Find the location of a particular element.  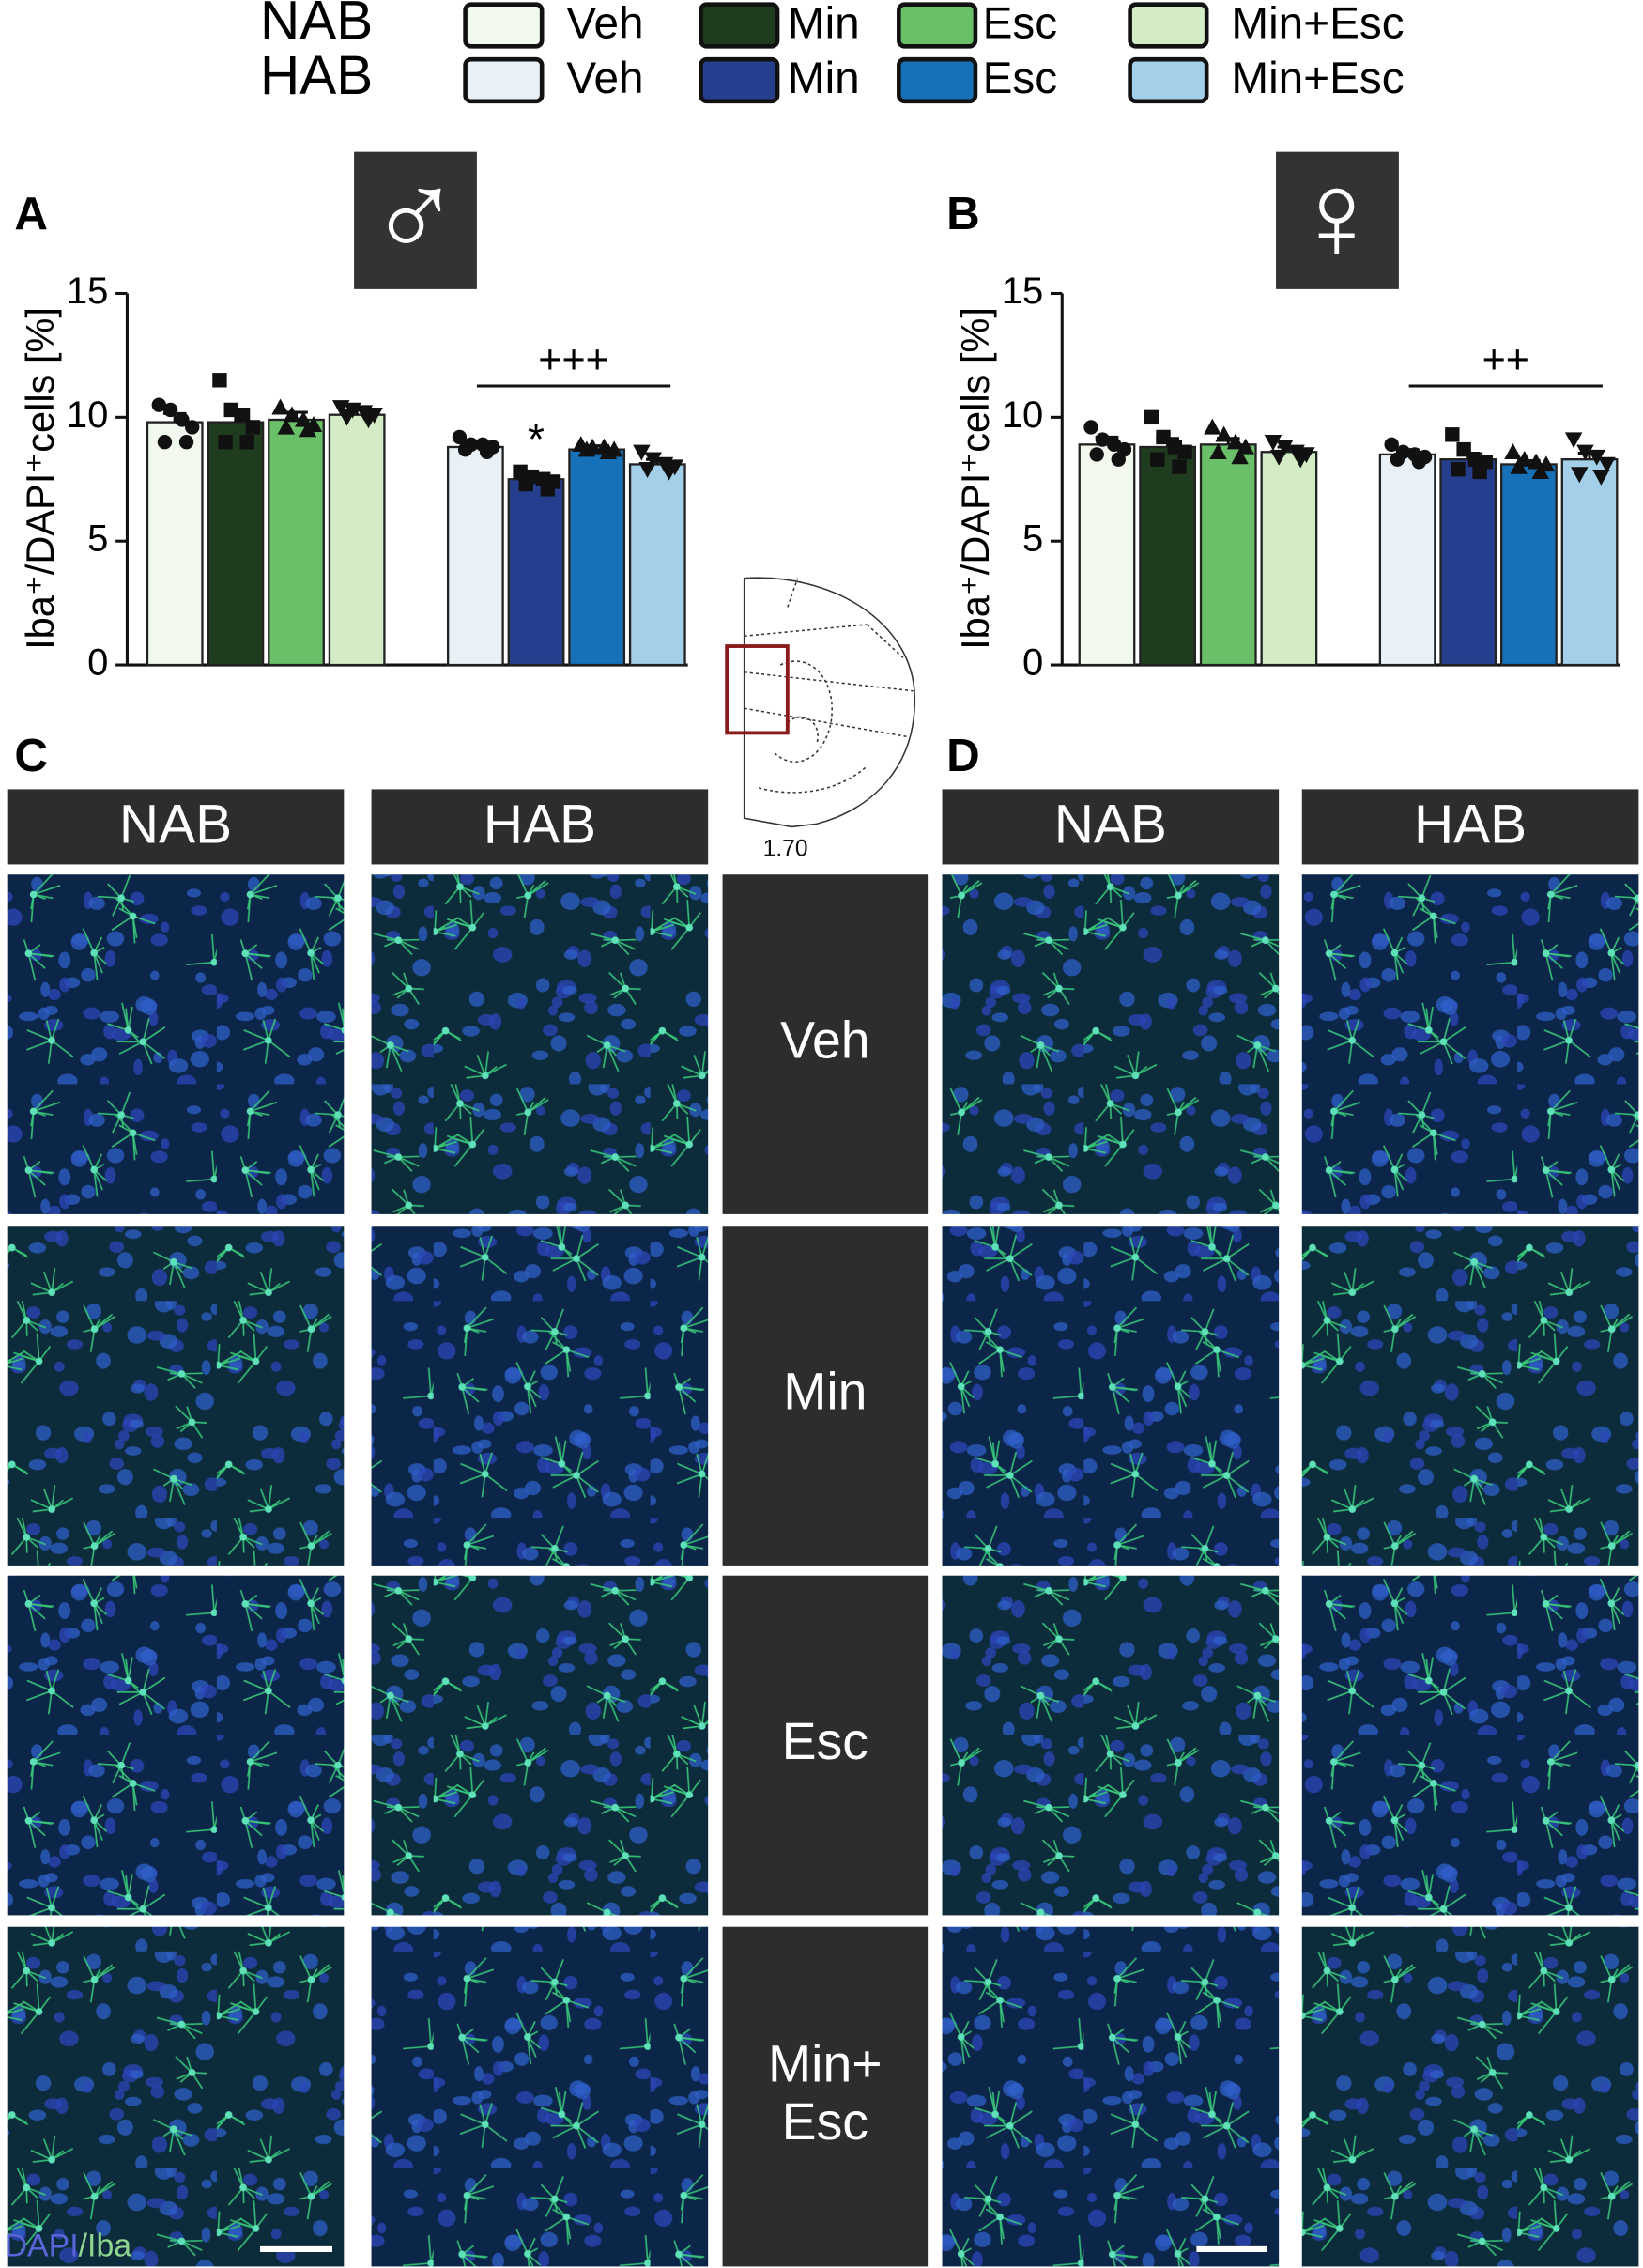

sex-symbol: ♂ is located at coordinates (415, 216).